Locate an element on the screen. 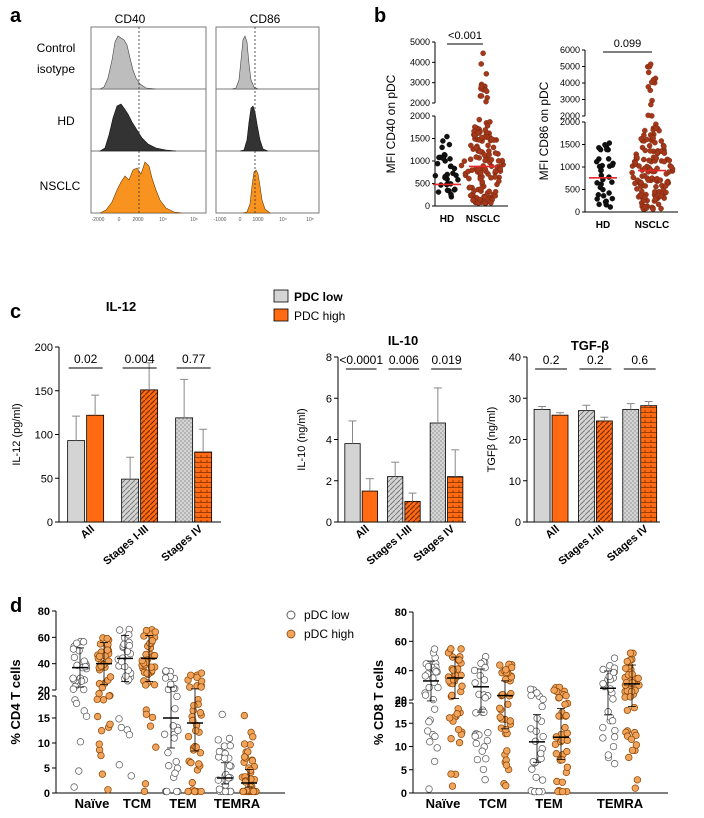 This screenshot has height=818, width=704. ytick-label-low: 10 is located at coordinates (44, 744).